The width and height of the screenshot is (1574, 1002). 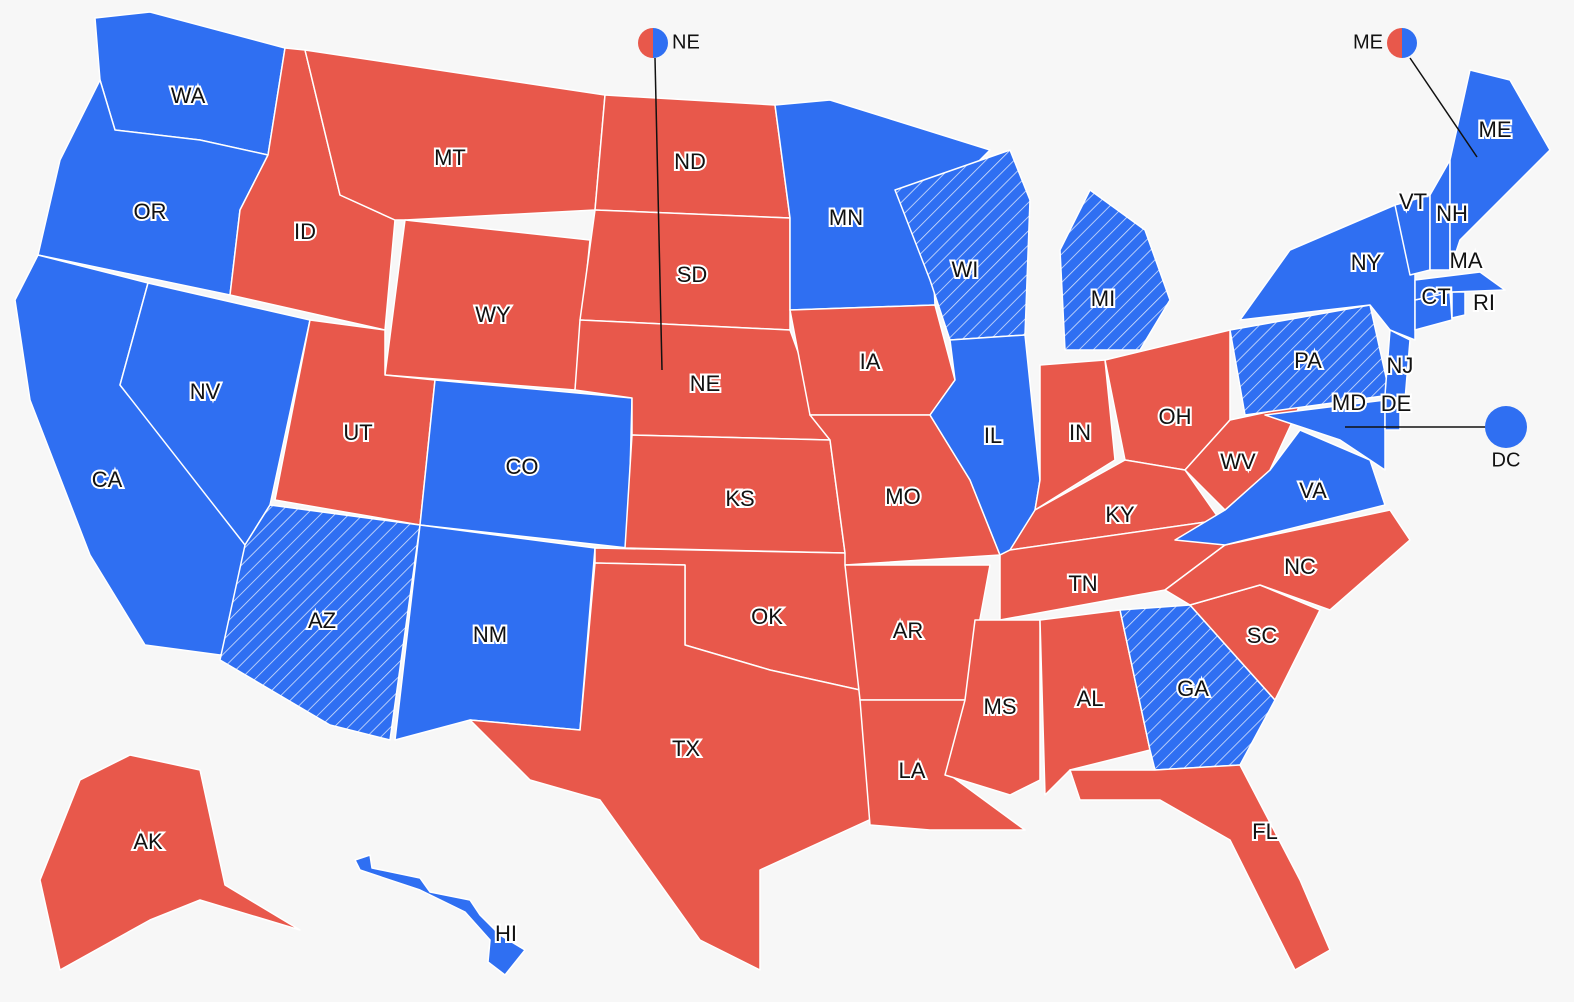 What do you see at coordinates (490, 634) in the screenshot?
I see `state-label: NM` at bounding box center [490, 634].